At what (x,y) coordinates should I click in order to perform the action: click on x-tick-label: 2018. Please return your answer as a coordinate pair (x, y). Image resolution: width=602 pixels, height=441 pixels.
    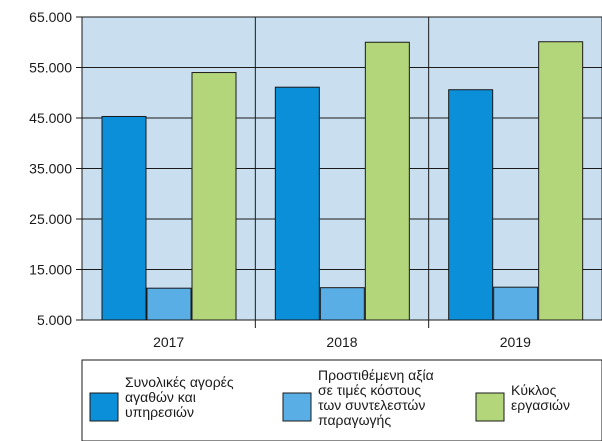
    Looking at the image, I should click on (341, 342).